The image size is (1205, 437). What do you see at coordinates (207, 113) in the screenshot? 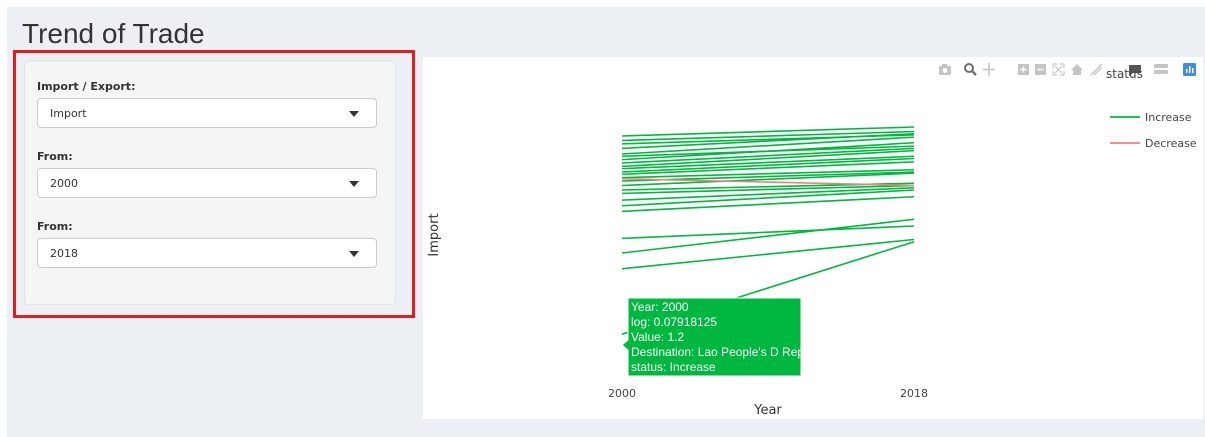
I see `import-export-select: Import` at bounding box center [207, 113].